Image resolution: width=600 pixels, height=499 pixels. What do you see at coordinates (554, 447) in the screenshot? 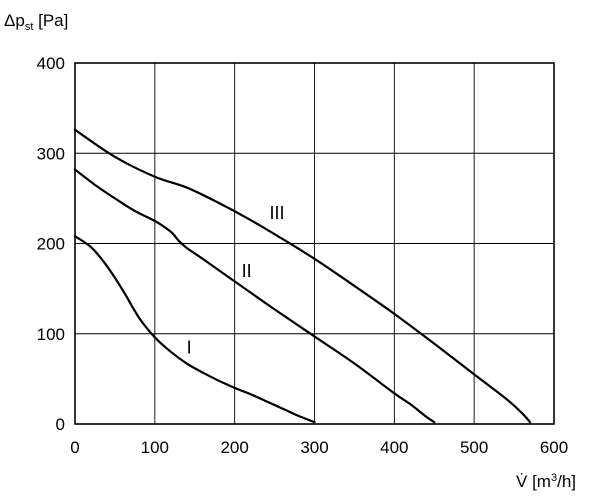
I see `x-tick-label: 600` at bounding box center [554, 447].